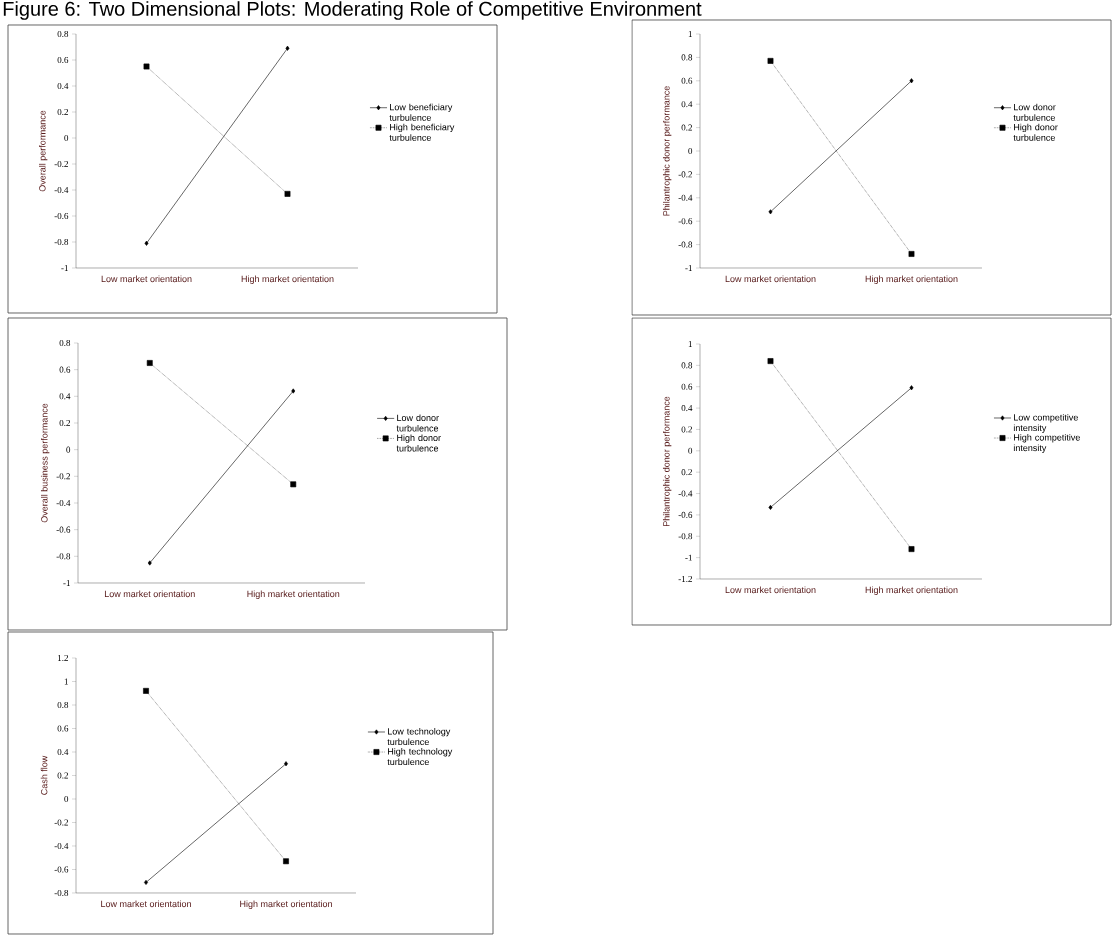 This screenshot has height=935, width=1112. Describe the element at coordinates (419, 736) in the screenshot. I see `legend-label: Low technology turbulence` at that location.